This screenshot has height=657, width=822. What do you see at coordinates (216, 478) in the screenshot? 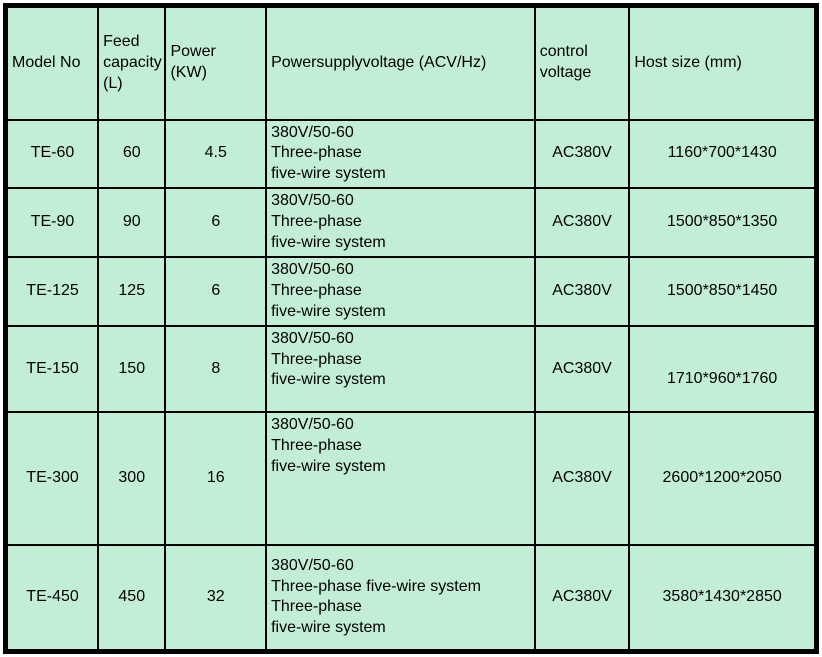
I see `cell-power: 16` at bounding box center [216, 478].